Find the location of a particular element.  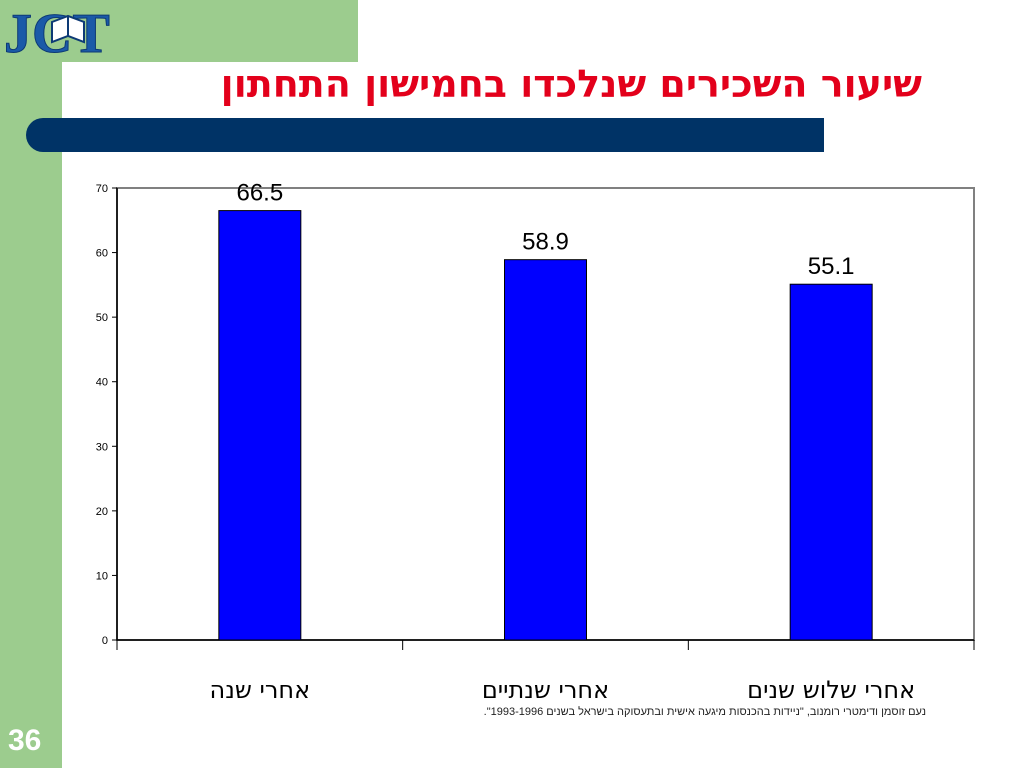

y-tick-label: 0 is located at coordinates (105, 641).